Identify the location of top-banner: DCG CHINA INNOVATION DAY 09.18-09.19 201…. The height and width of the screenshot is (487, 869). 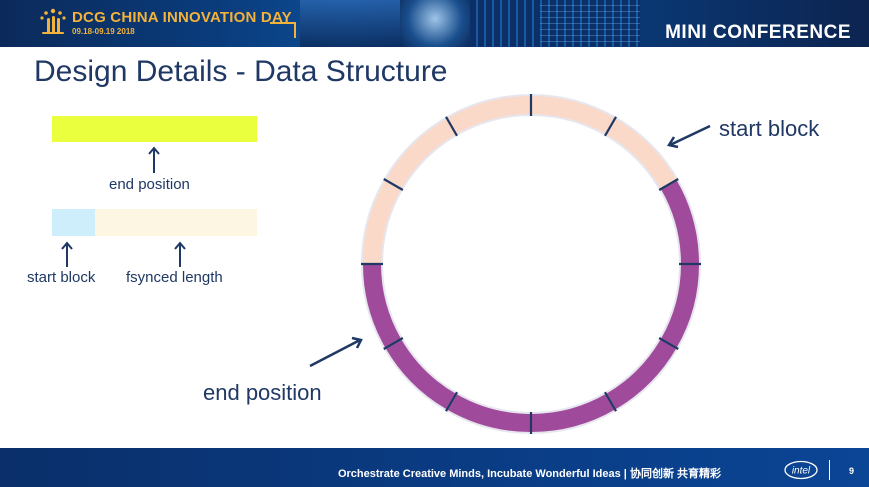
(434, 23).